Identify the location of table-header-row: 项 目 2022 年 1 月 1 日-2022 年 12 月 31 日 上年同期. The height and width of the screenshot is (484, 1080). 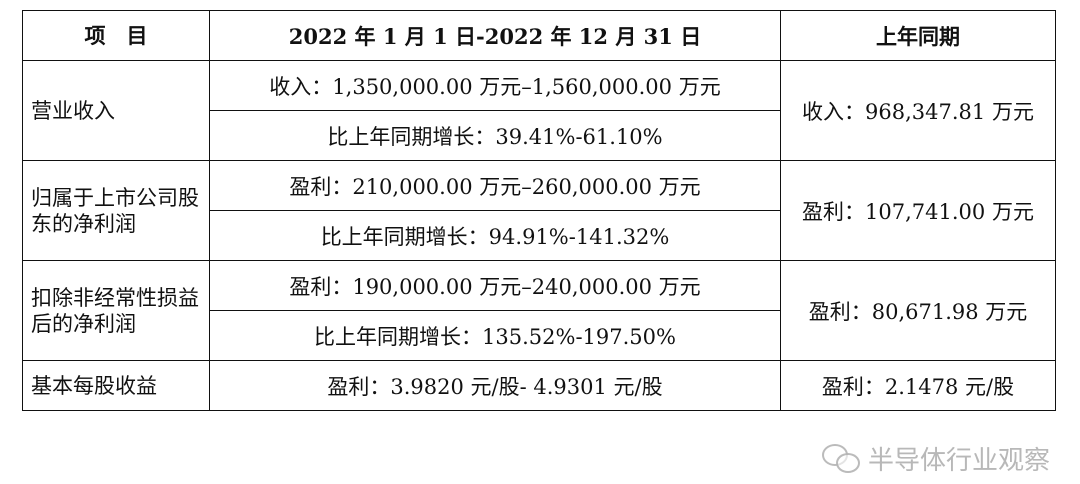
(539, 35).